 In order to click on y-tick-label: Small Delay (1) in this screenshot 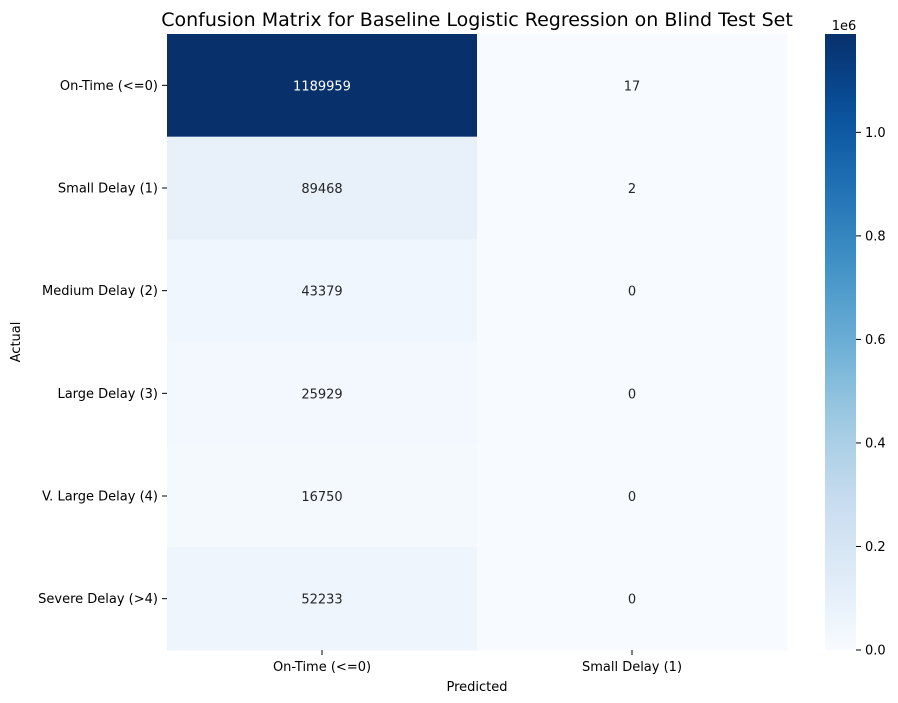, I will do `click(108, 189)`.